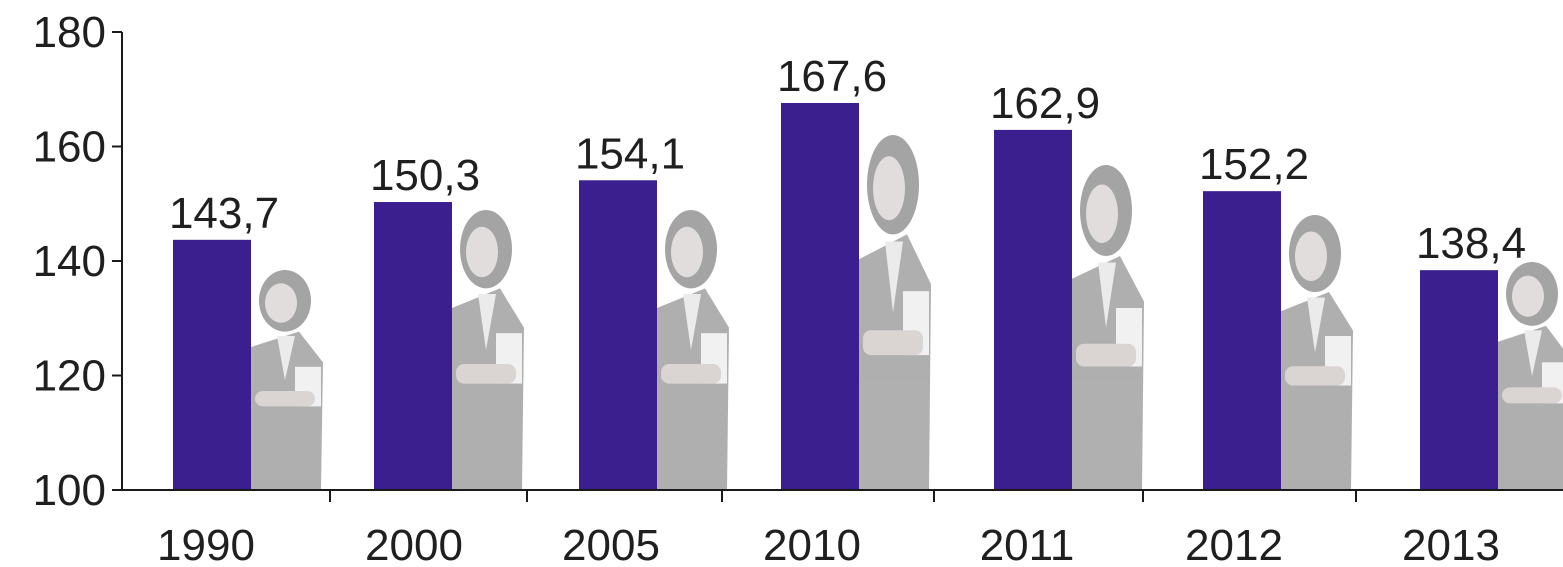 The width and height of the screenshot is (1563, 567). Describe the element at coordinates (206, 544) in the screenshot. I see `x-tick-label: 1990` at that location.